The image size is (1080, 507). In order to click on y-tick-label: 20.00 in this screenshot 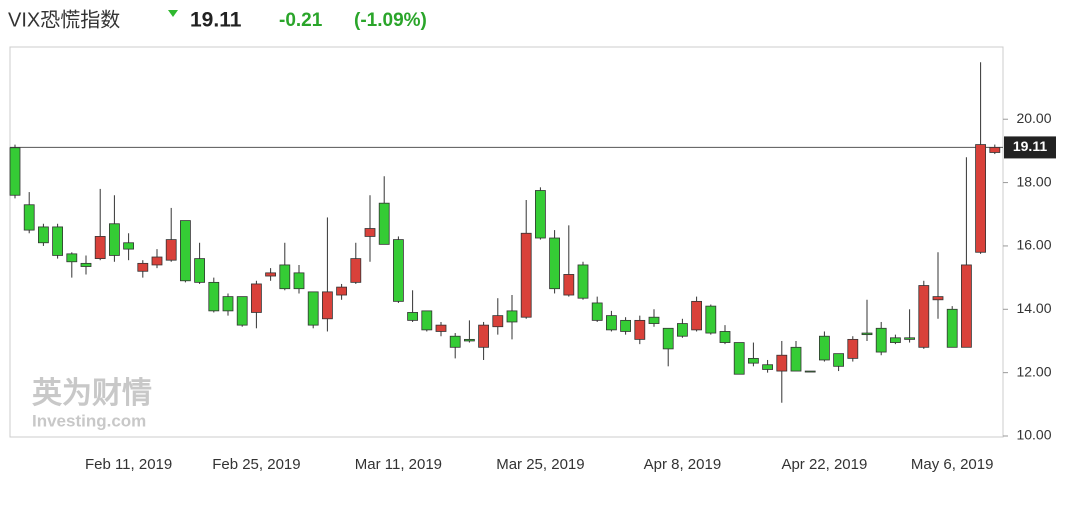, I will do `click(1033, 118)`.